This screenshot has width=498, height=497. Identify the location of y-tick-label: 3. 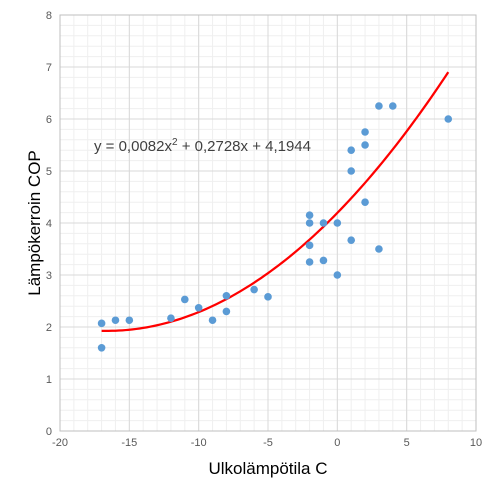
(49, 276).